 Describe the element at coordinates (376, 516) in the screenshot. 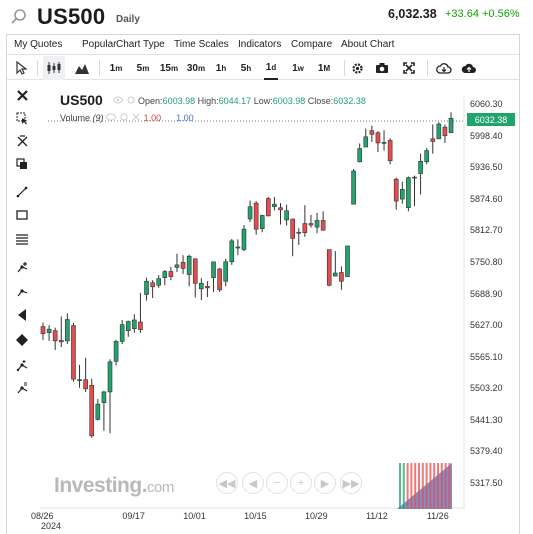

I see `x-tick-label: 11/12` at that location.